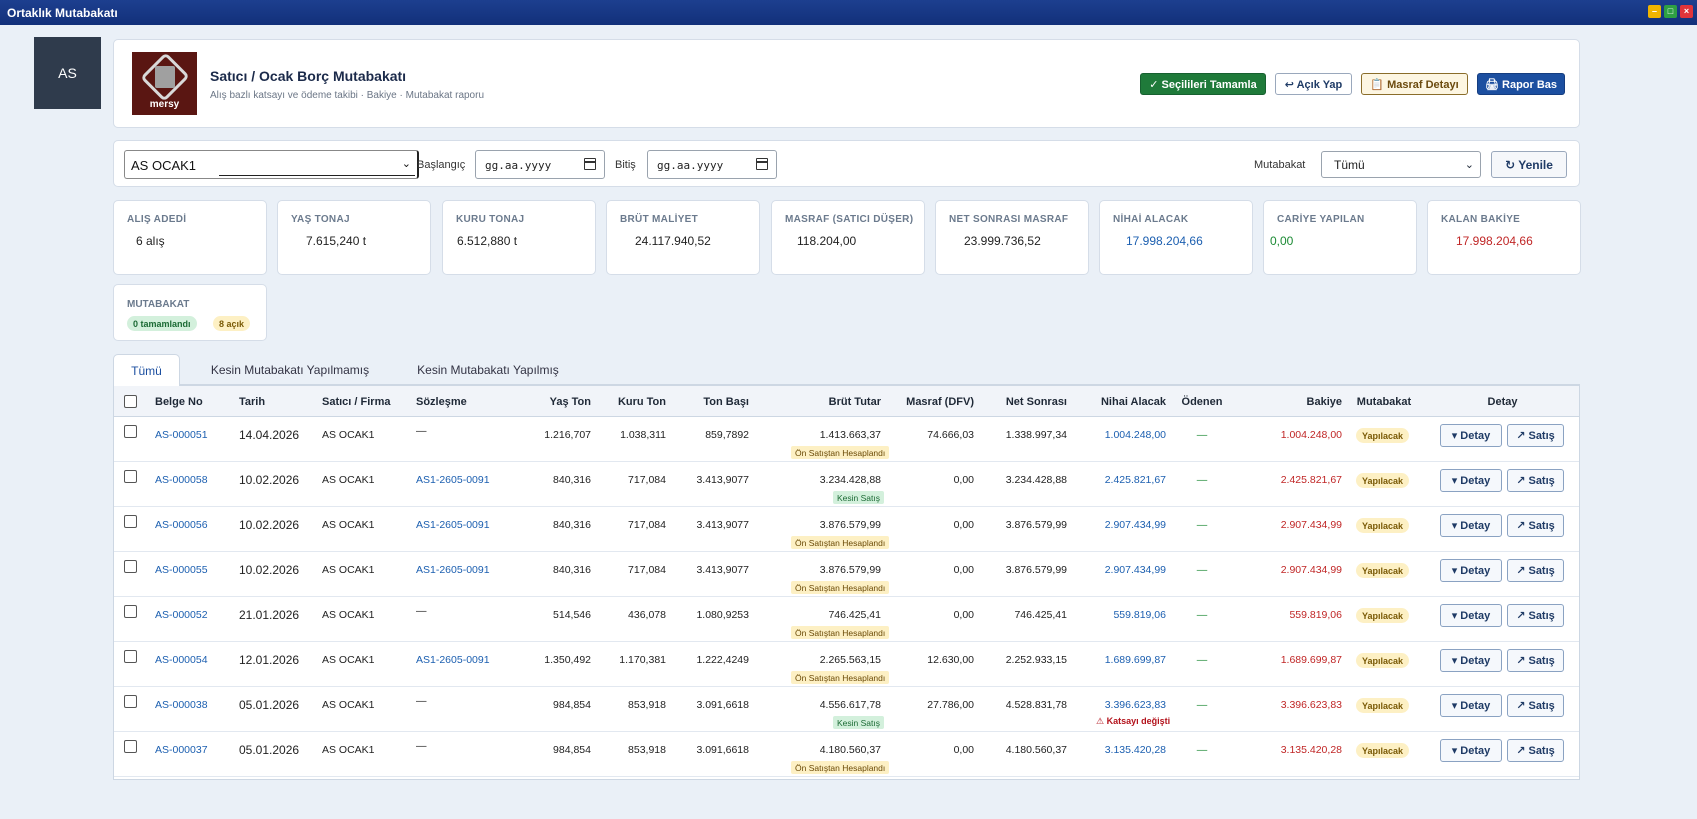  What do you see at coordinates (181, 435) in the screenshot?
I see `document-no-link: AS-000051` at bounding box center [181, 435].